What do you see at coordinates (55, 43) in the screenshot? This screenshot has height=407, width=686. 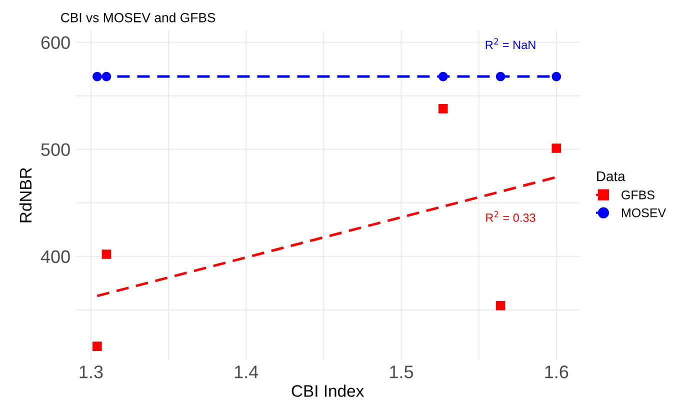 I see `y-tick-label: 600` at bounding box center [55, 43].